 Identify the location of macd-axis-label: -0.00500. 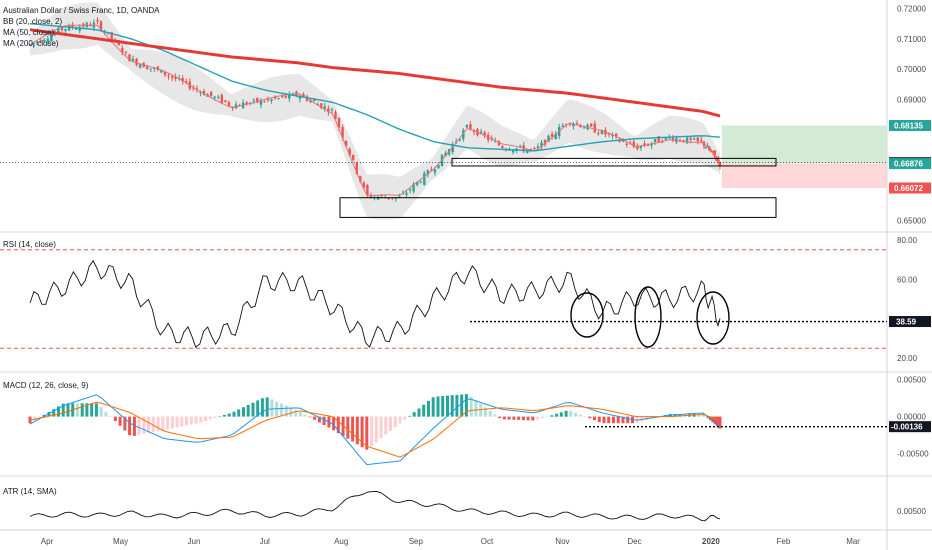
(913, 454).